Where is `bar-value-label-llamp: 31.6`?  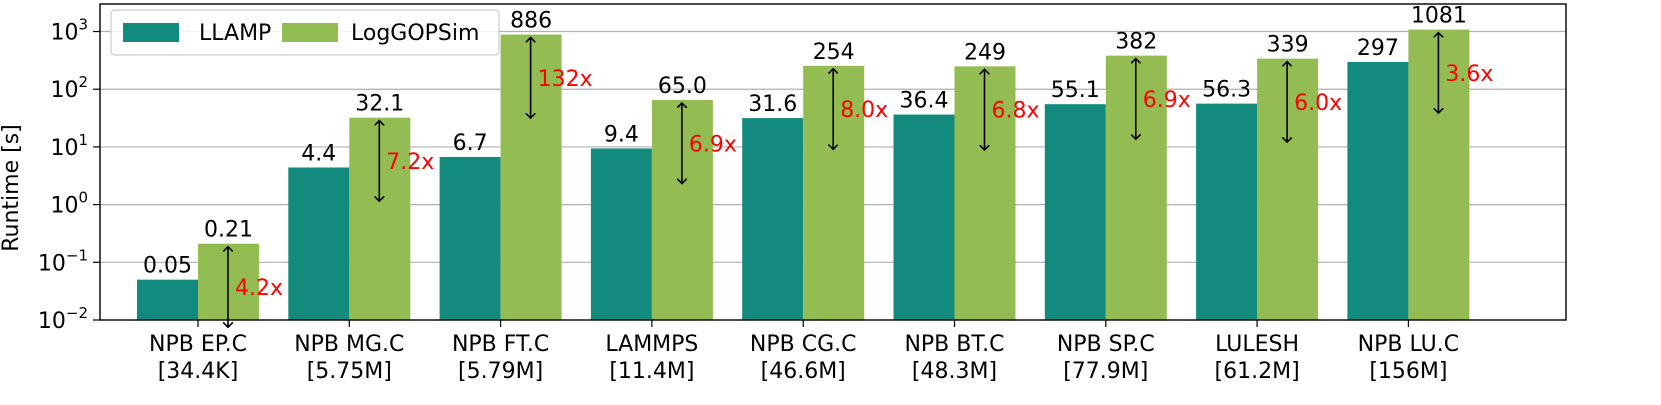 bar-value-label-llamp: 31.6 is located at coordinates (772, 104).